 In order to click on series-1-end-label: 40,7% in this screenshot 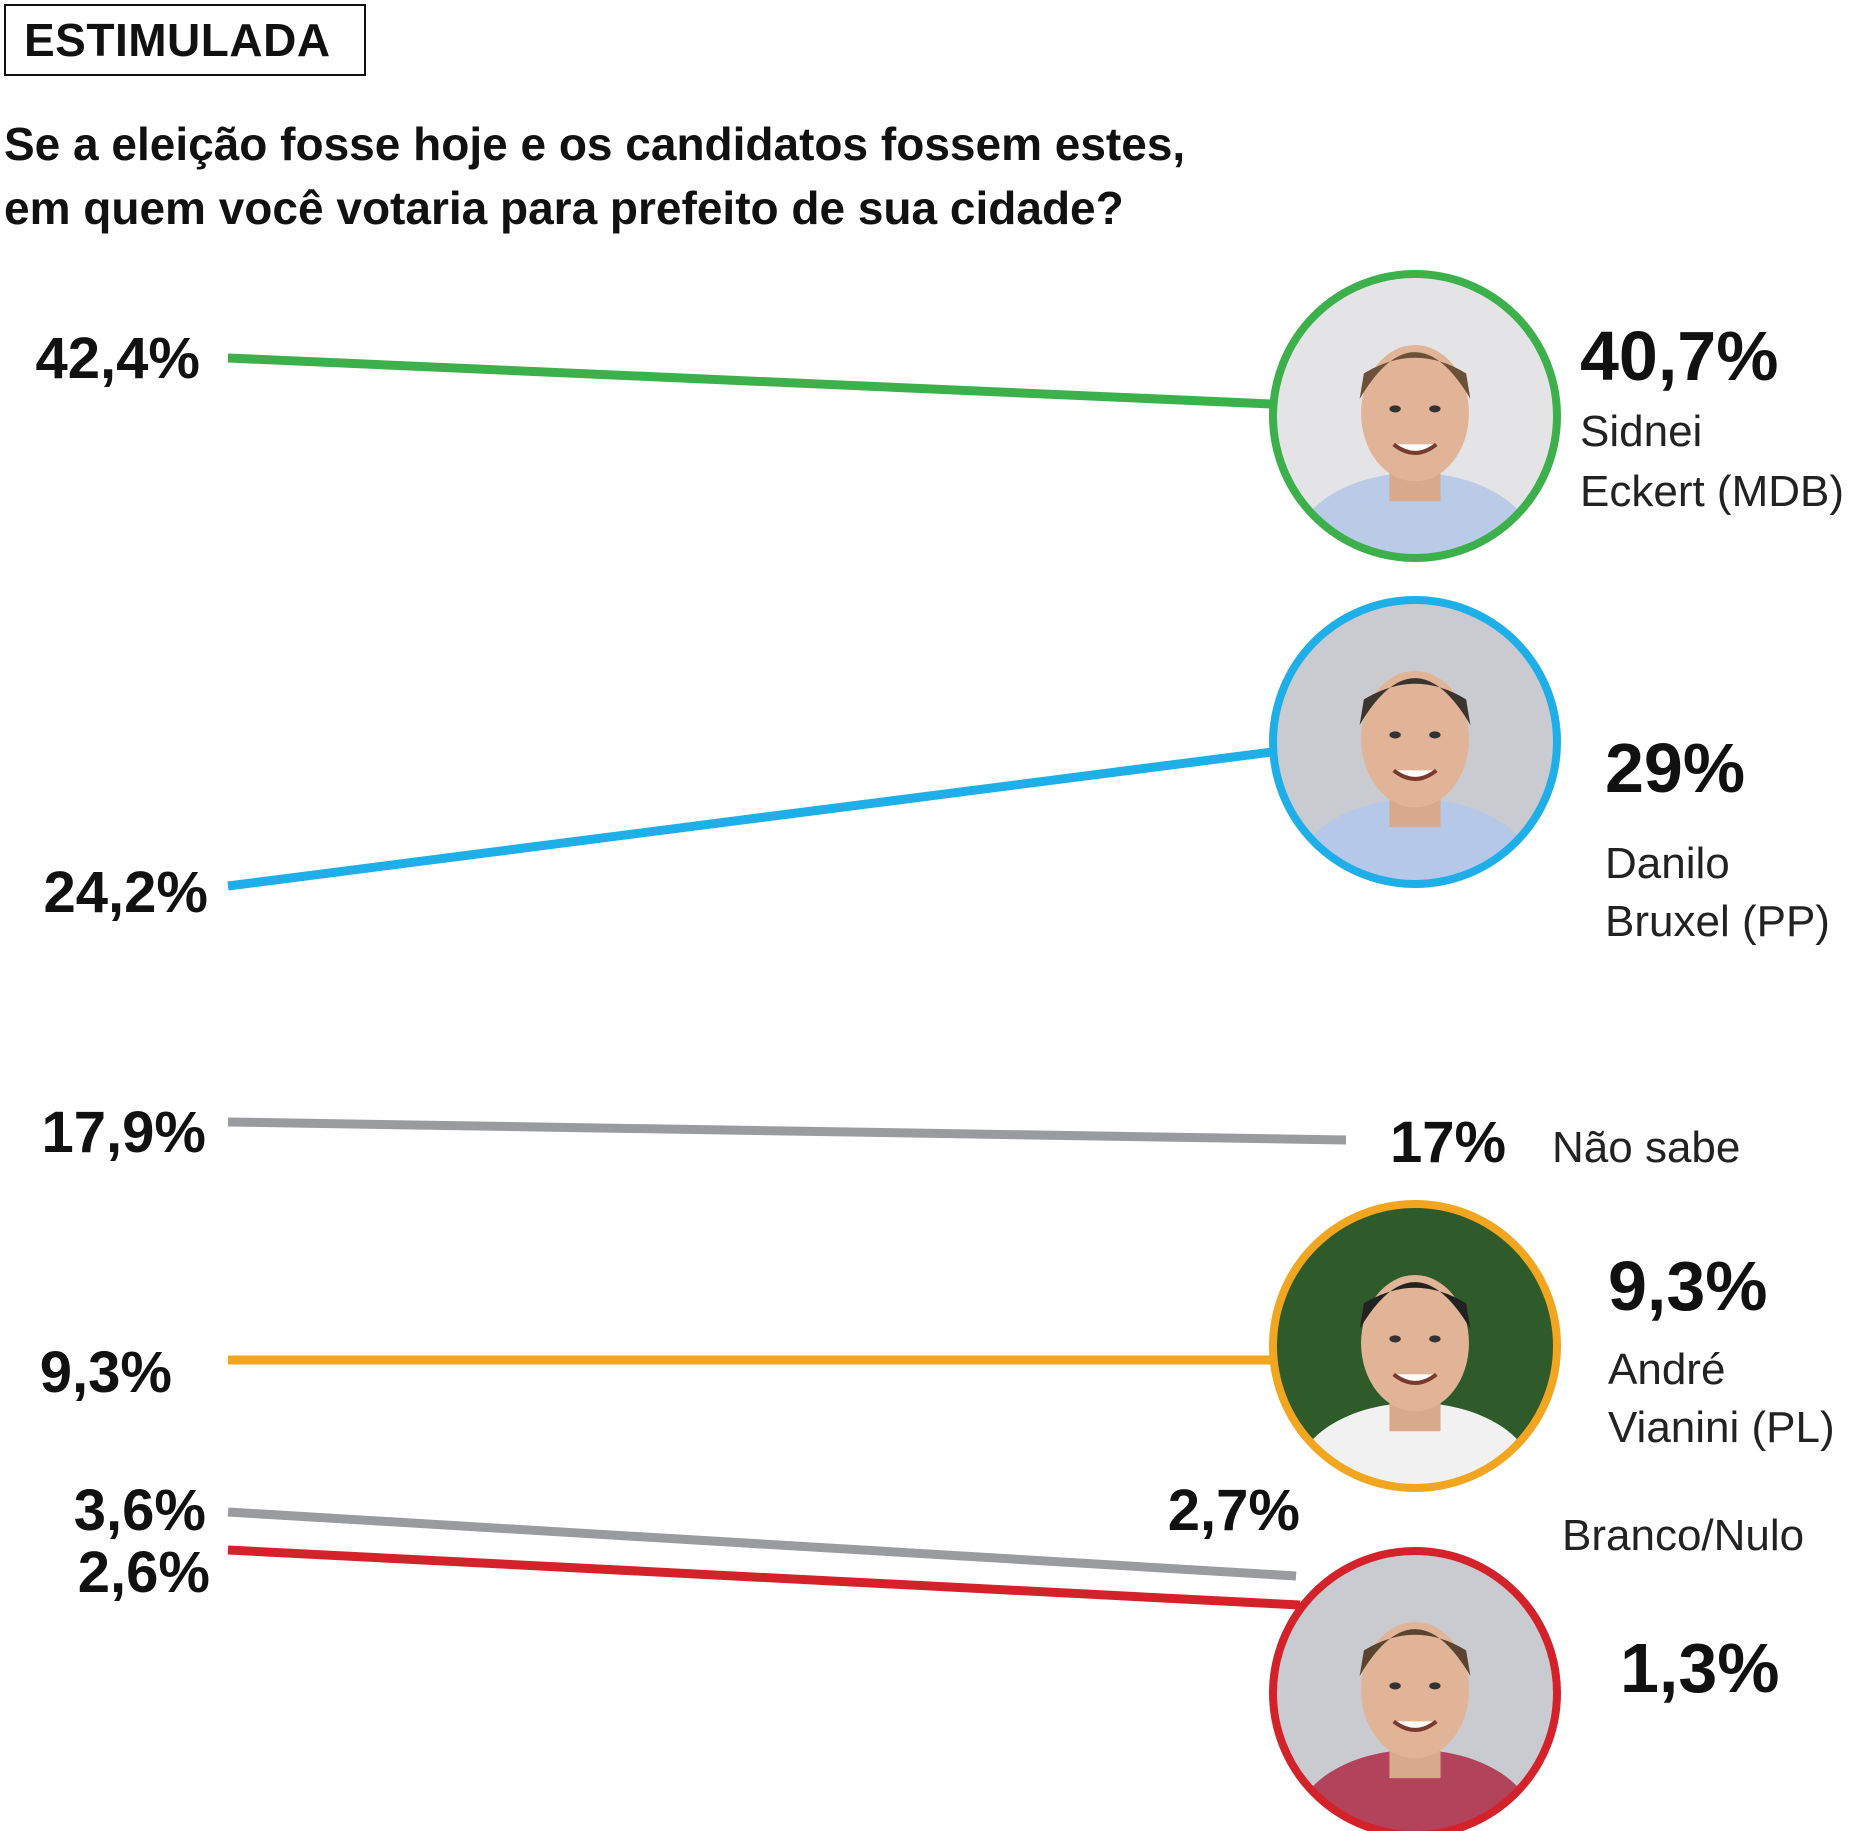, I will do `click(1679, 356)`.